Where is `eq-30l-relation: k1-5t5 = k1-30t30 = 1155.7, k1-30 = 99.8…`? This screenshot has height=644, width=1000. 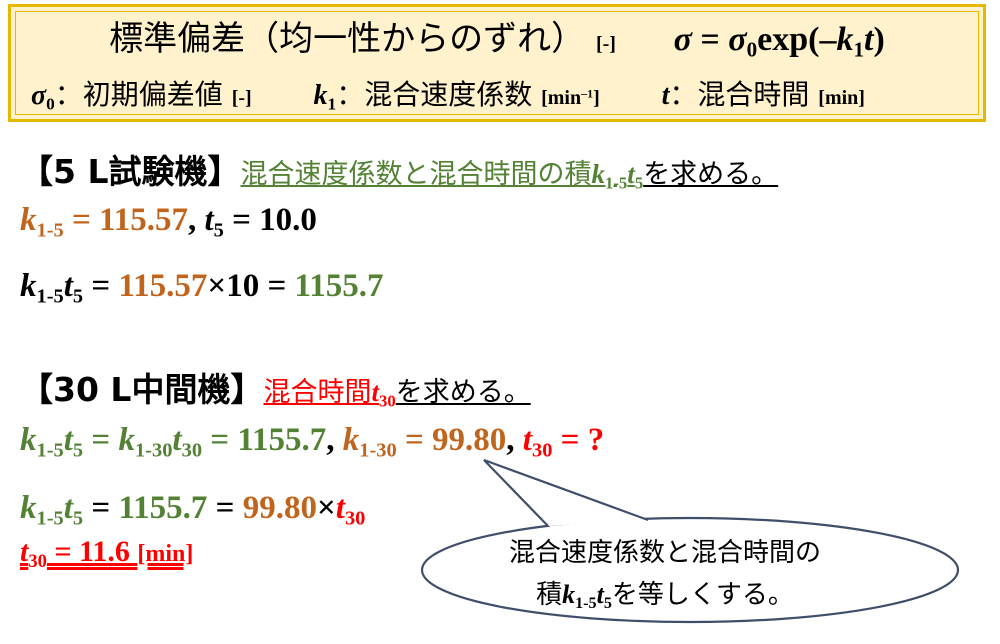 eq-30l-relation: k1-5t5 = k1-30t30 = 1155.7, k1-30 = 99.8… is located at coordinates (312, 442).